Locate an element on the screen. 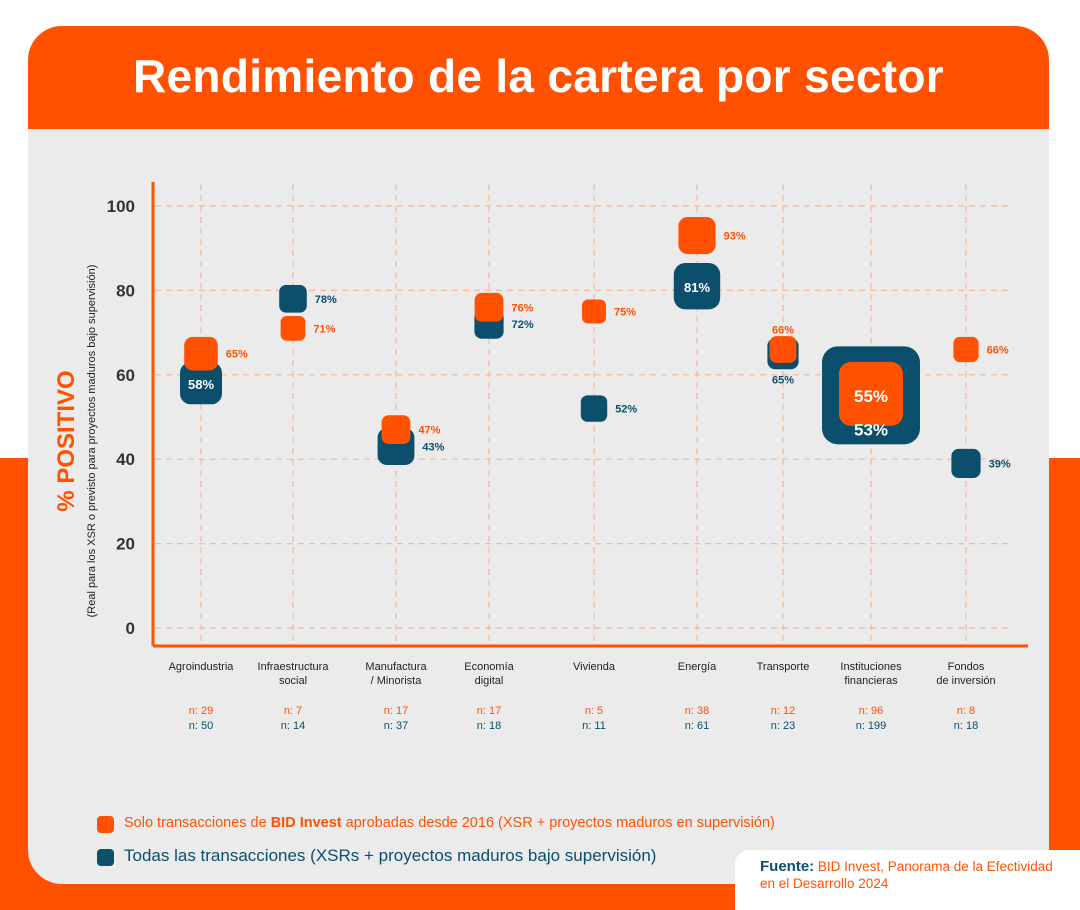 Image resolution: width=1080 pixels, height=910 pixels. value-label-orange: 55% is located at coordinates (871, 396).